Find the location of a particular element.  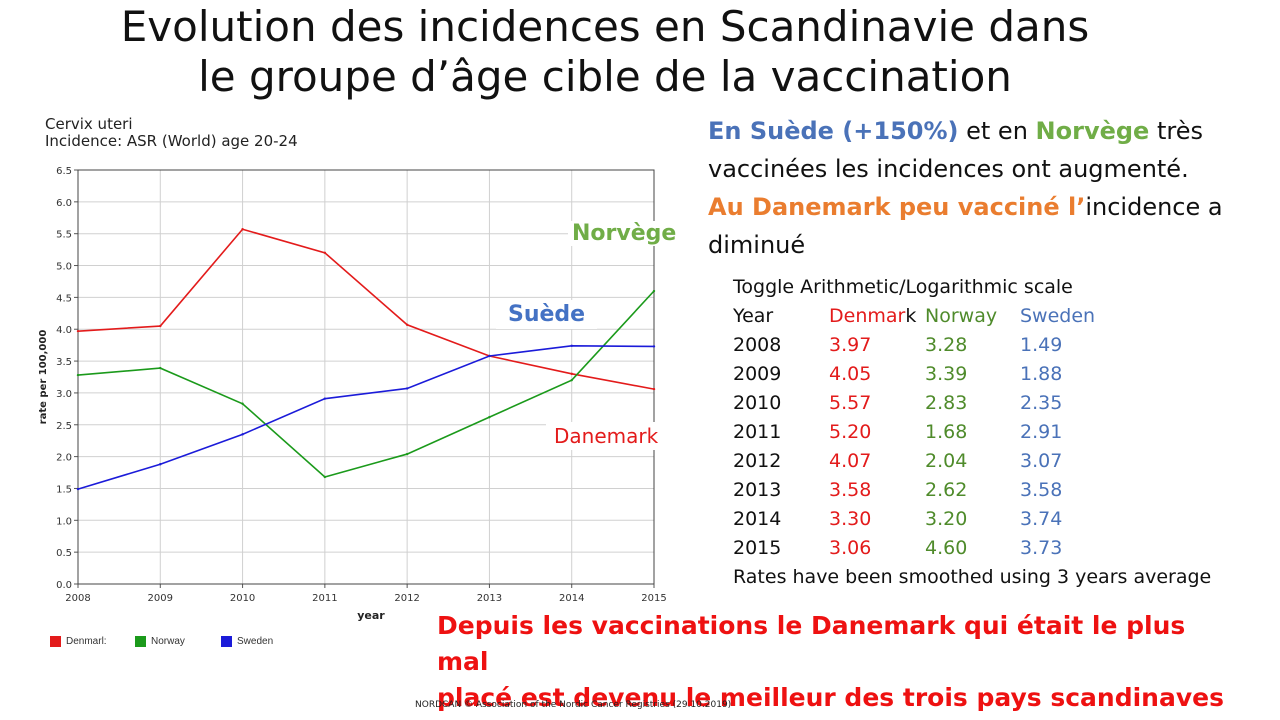

y-tick-label: 5.5 is located at coordinates (64, 235).